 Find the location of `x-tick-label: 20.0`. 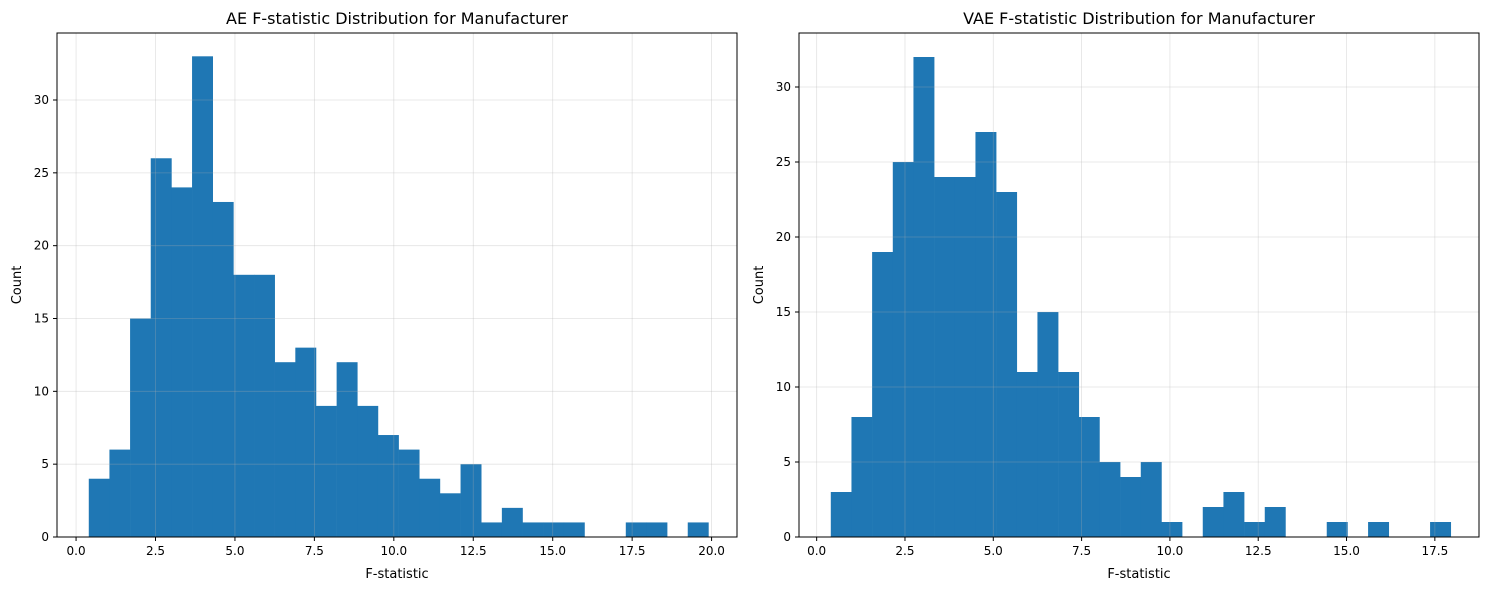

x-tick-label: 20.0 is located at coordinates (711, 551).